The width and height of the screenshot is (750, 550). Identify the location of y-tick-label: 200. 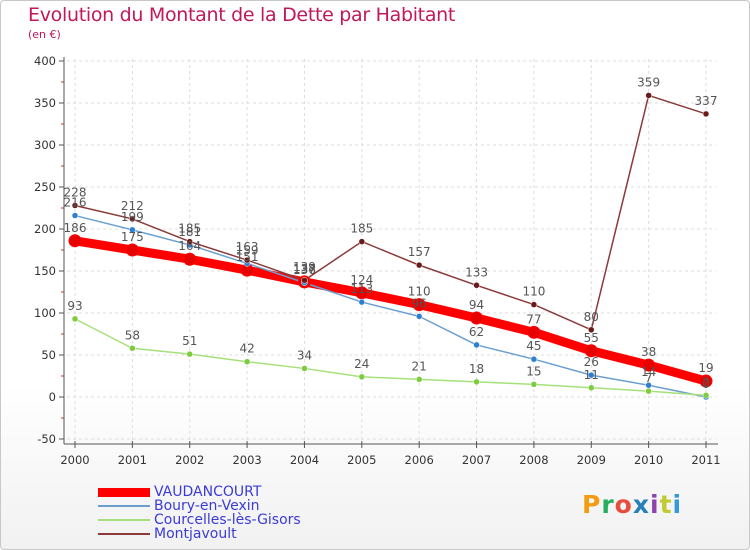
(45, 229).